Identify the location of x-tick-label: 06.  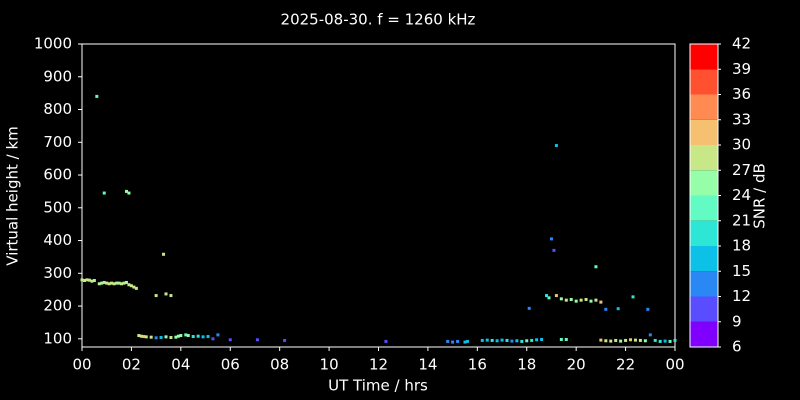
(230, 365).